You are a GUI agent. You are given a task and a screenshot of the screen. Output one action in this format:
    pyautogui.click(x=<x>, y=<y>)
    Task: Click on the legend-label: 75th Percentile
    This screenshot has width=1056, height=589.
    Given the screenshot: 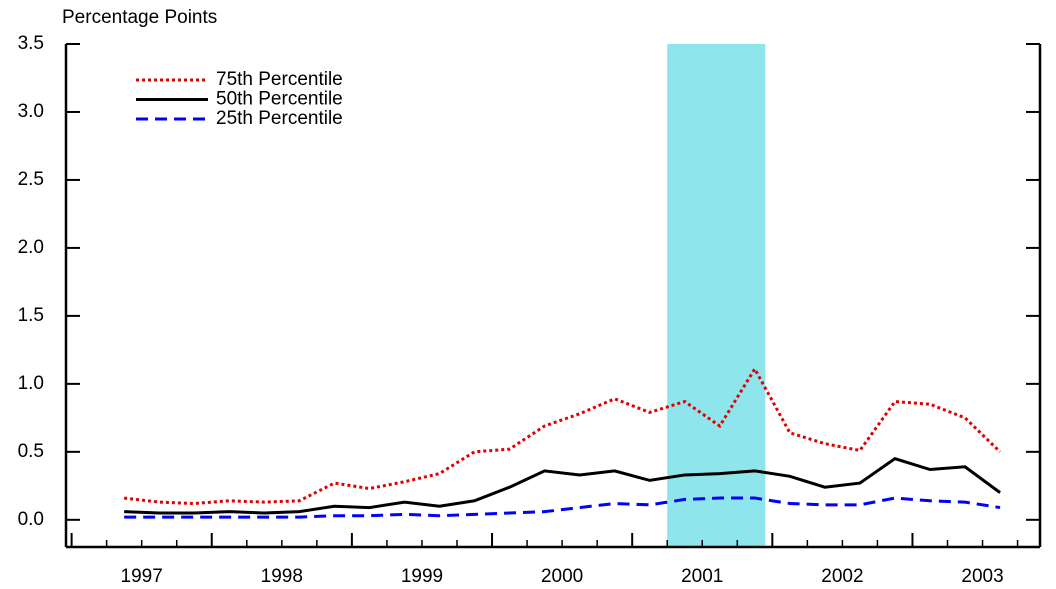 What is the action you would take?
    pyautogui.click(x=279, y=79)
    